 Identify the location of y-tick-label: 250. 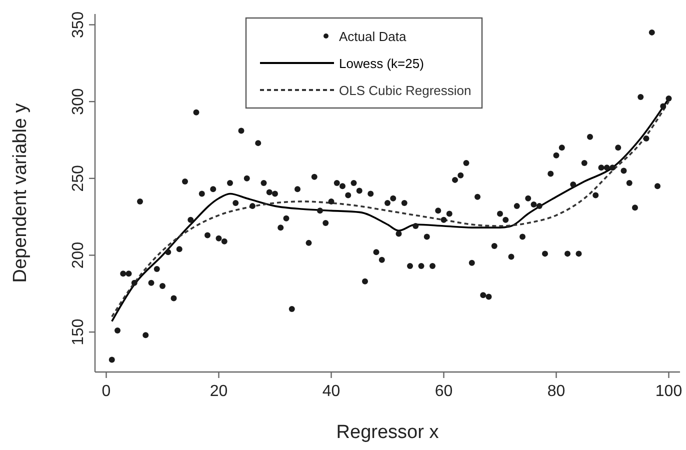
(78, 178).